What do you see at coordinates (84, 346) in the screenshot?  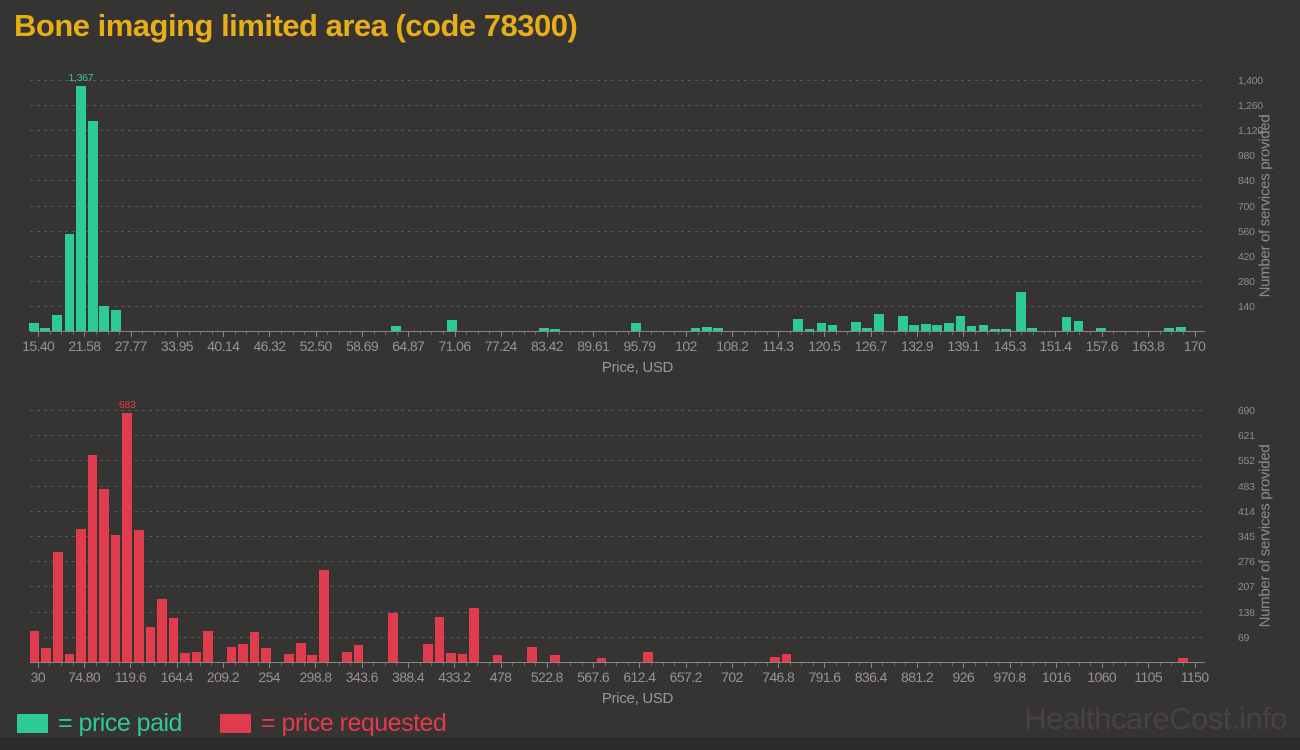 I see `x-tick-label: 21.58` at bounding box center [84, 346].